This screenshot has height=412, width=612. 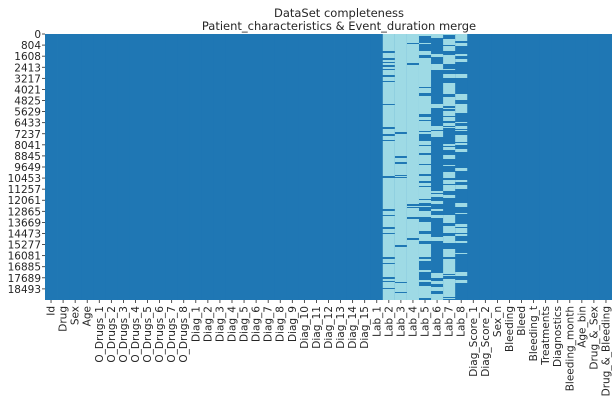 I want to click on y-tick-label: 6433, so click(x=27, y=124).